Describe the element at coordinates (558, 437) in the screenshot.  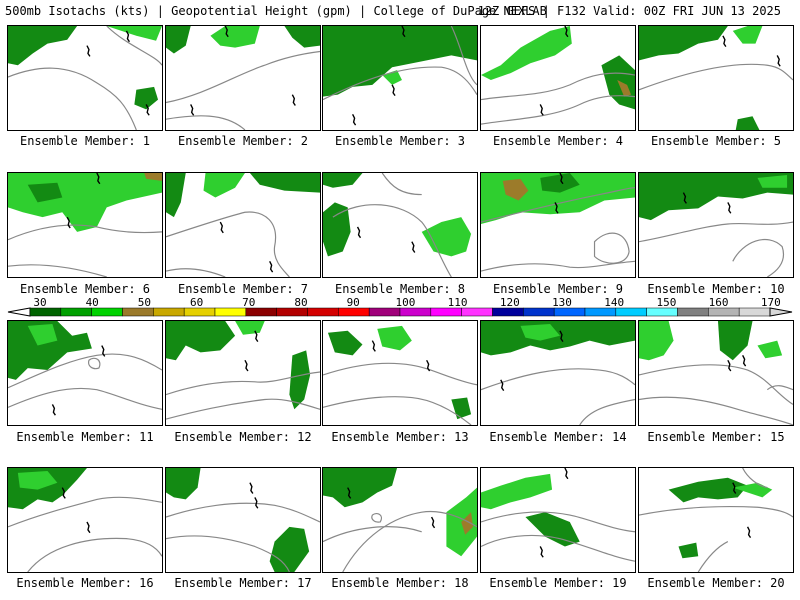
I see `ensemble-member-label: Ensemble Member: 14` at that location.